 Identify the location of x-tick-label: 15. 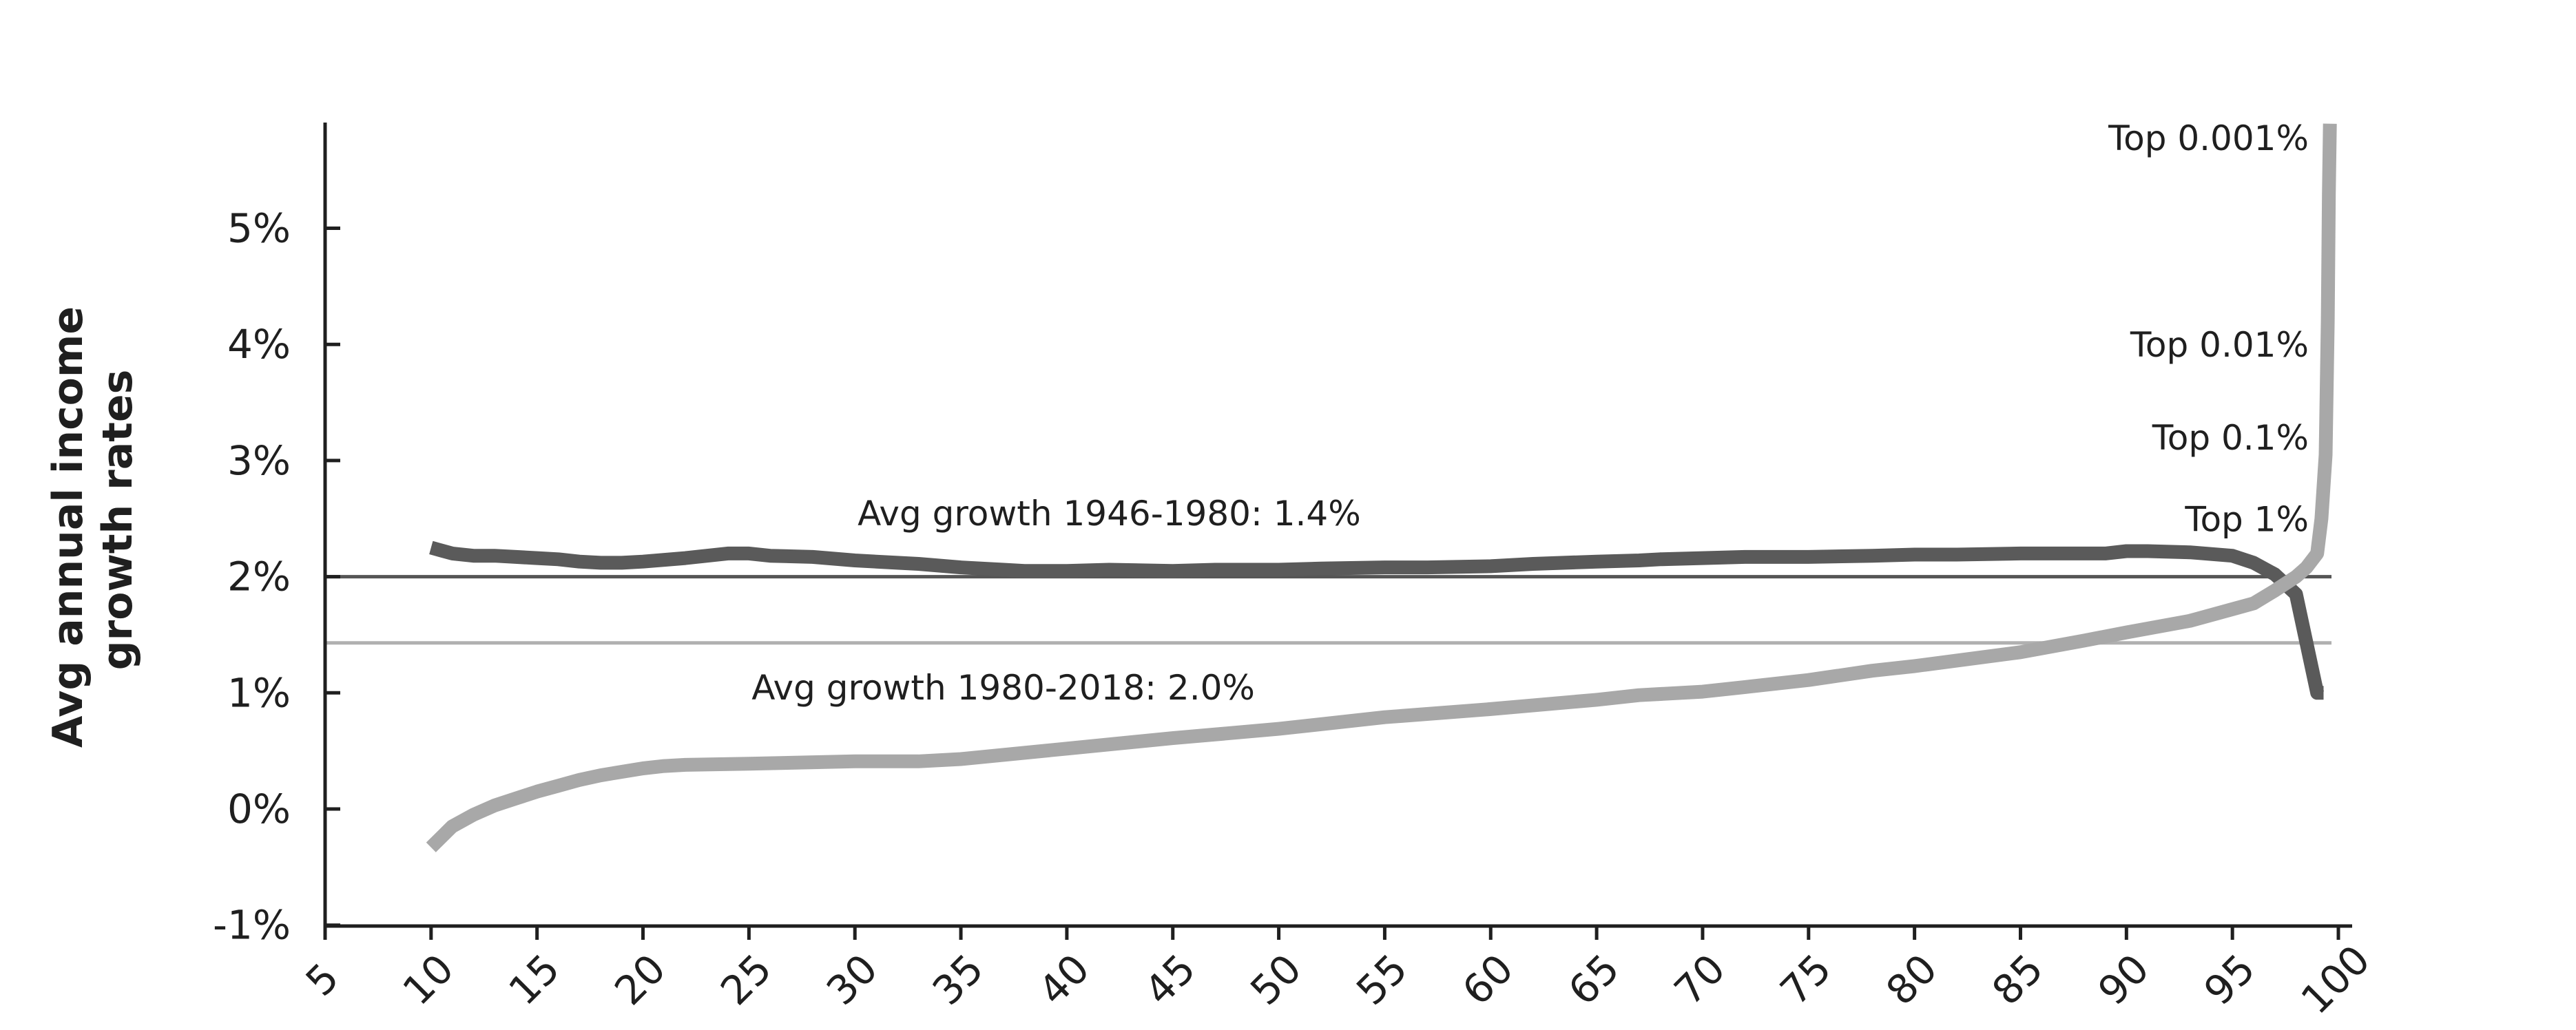
(533, 979).